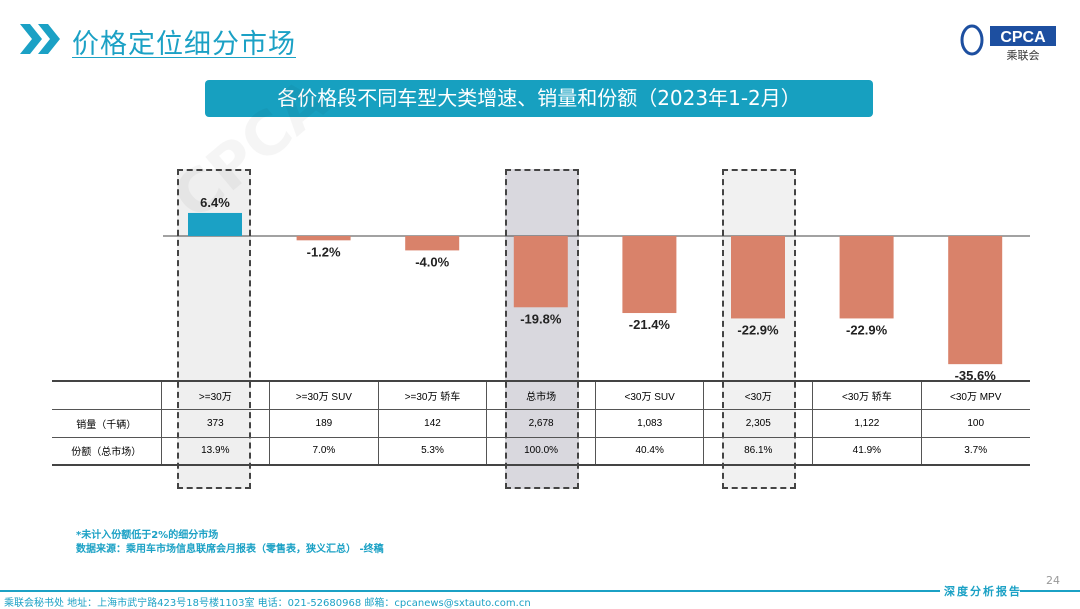  Describe the element at coordinates (432, 423) in the screenshot. I see `table-cell: 142` at that location.